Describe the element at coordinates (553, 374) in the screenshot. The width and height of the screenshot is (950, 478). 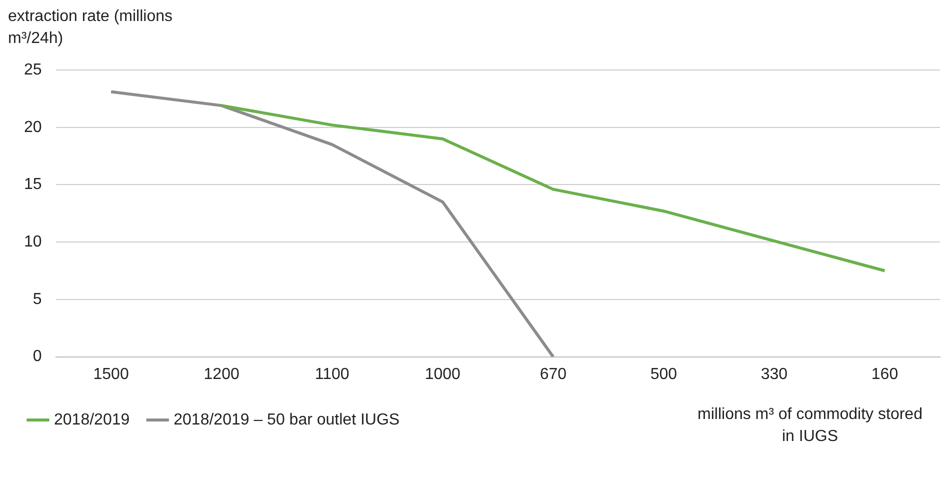
I see `x-tick-label: 670` at that location.